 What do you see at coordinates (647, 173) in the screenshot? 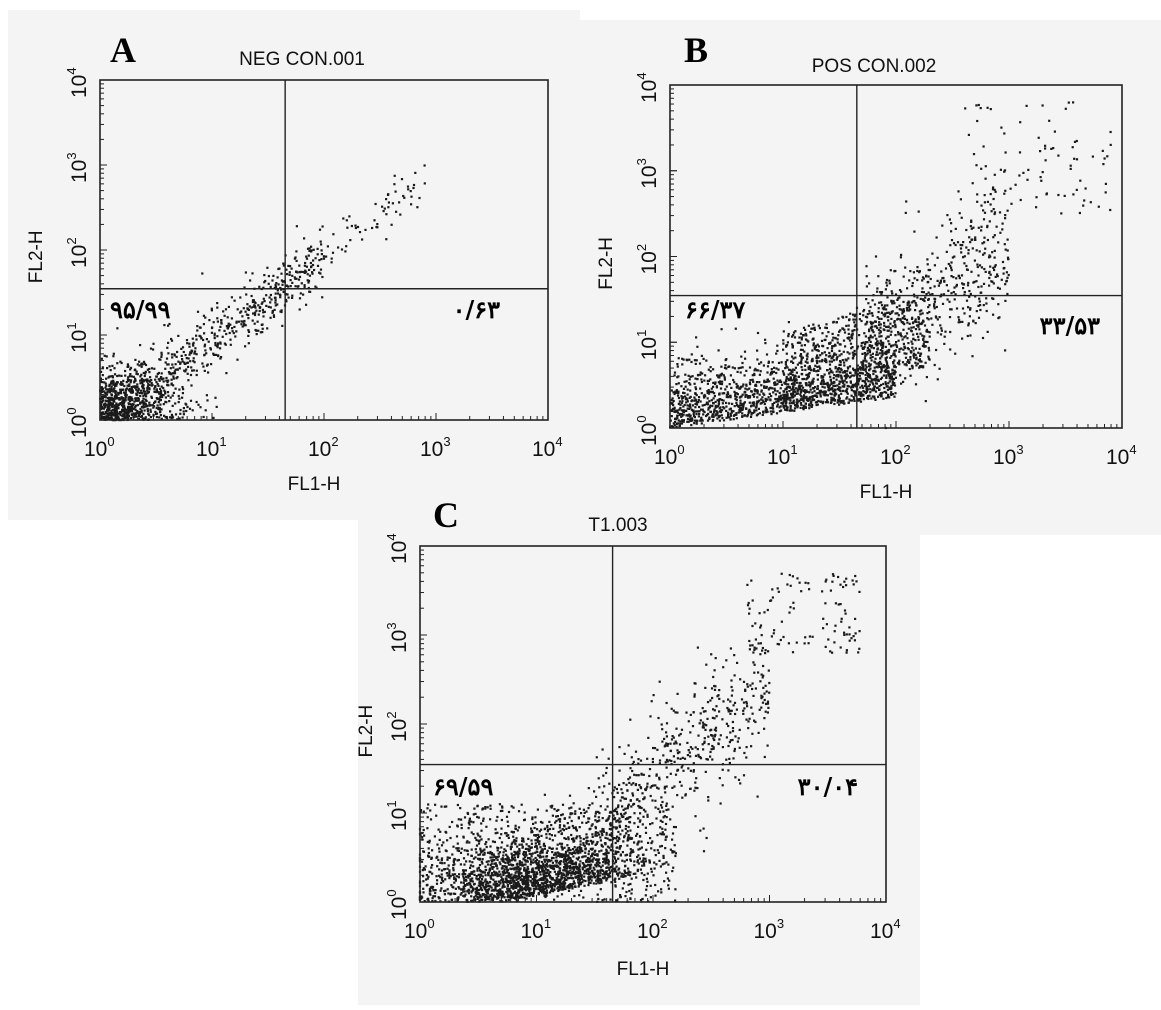
I see `panel-b-y-tick-label: 103` at bounding box center [647, 173].